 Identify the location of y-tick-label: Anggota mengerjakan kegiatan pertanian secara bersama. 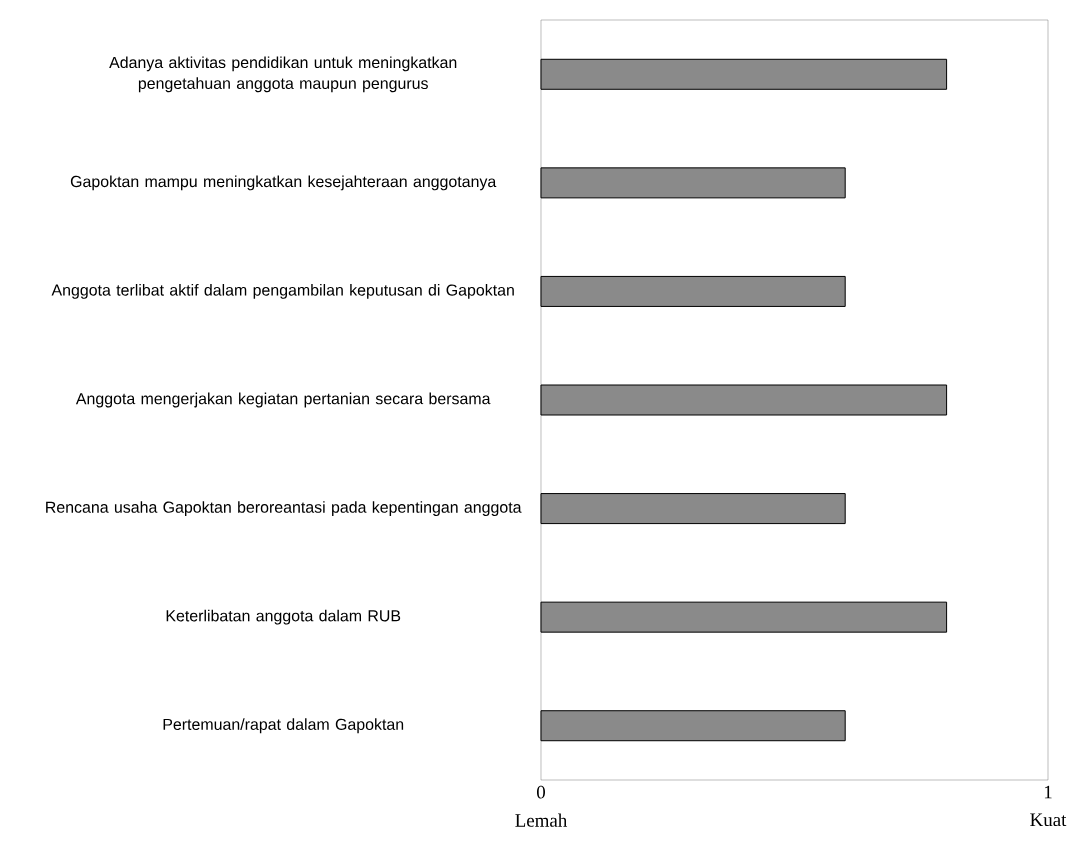
(283, 400).